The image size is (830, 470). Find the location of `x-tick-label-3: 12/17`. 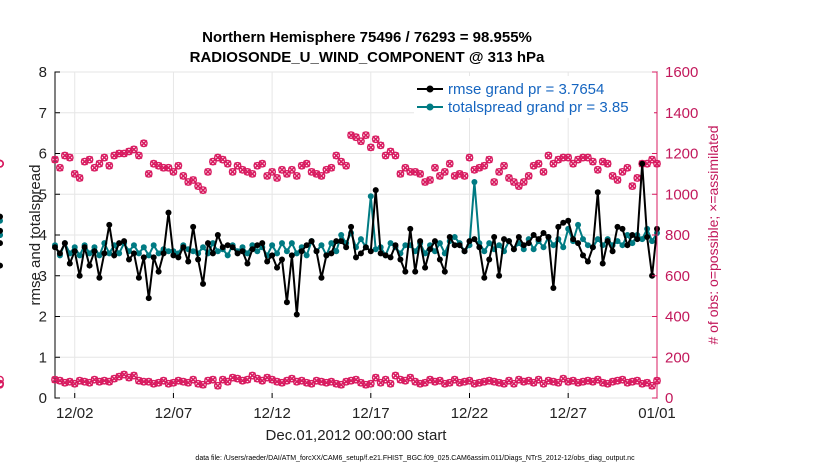

x-tick-label-3: 12/17 is located at coordinates (371, 413).